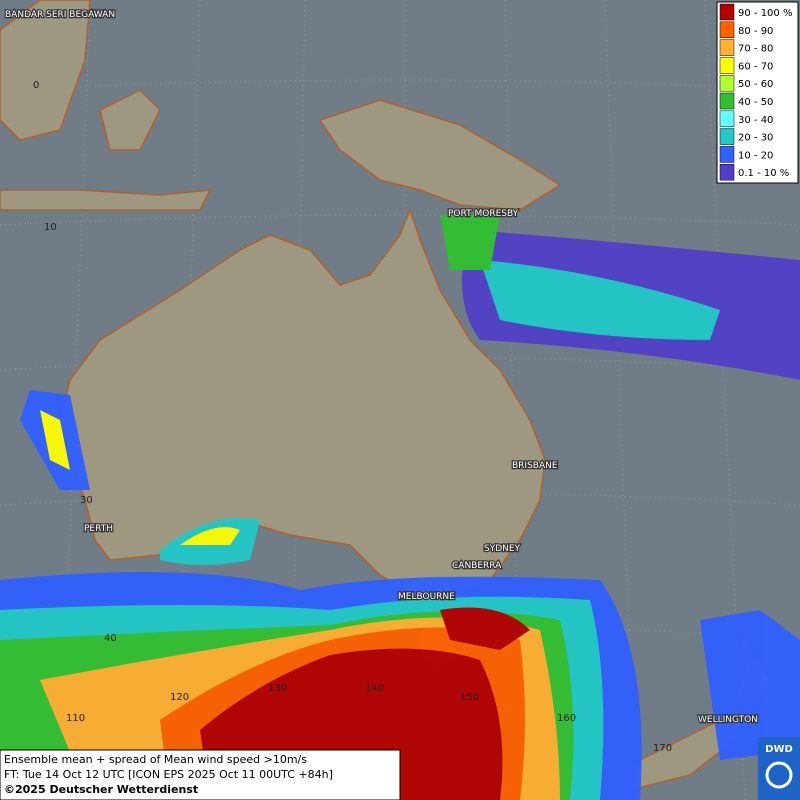 Image resolution: width=800 pixels, height=800 pixels. Describe the element at coordinates (779, 749) in the screenshot. I see `logo-text: DWD` at that location.